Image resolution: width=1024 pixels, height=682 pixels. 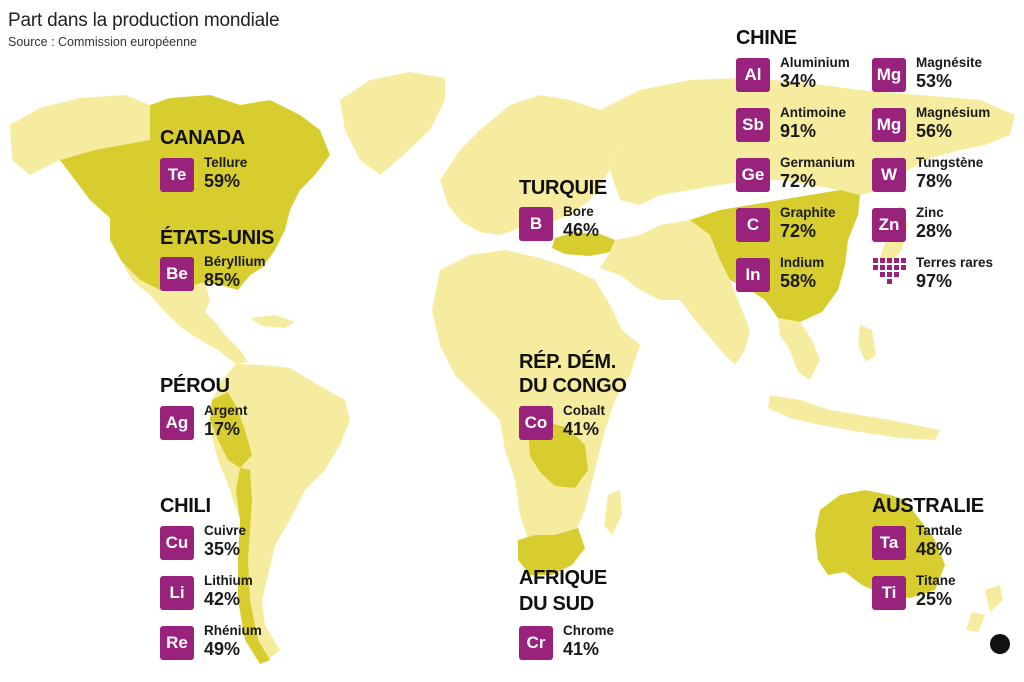 What do you see at coordinates (818, 162) in the screenshot?
I see `element-name: Germanium` at bounding box center [818, 162].